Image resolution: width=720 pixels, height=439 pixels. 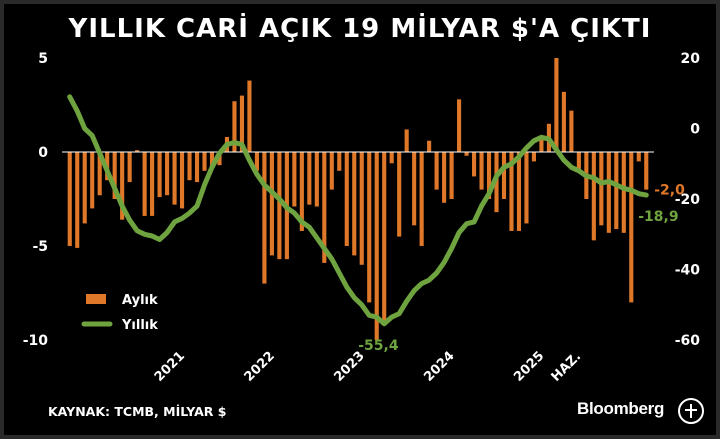 What do you see at coordinates (621, 408) in the screenshot?
I see `bloomberg-logo: Bloomberg` at bounding box center [621, 408].